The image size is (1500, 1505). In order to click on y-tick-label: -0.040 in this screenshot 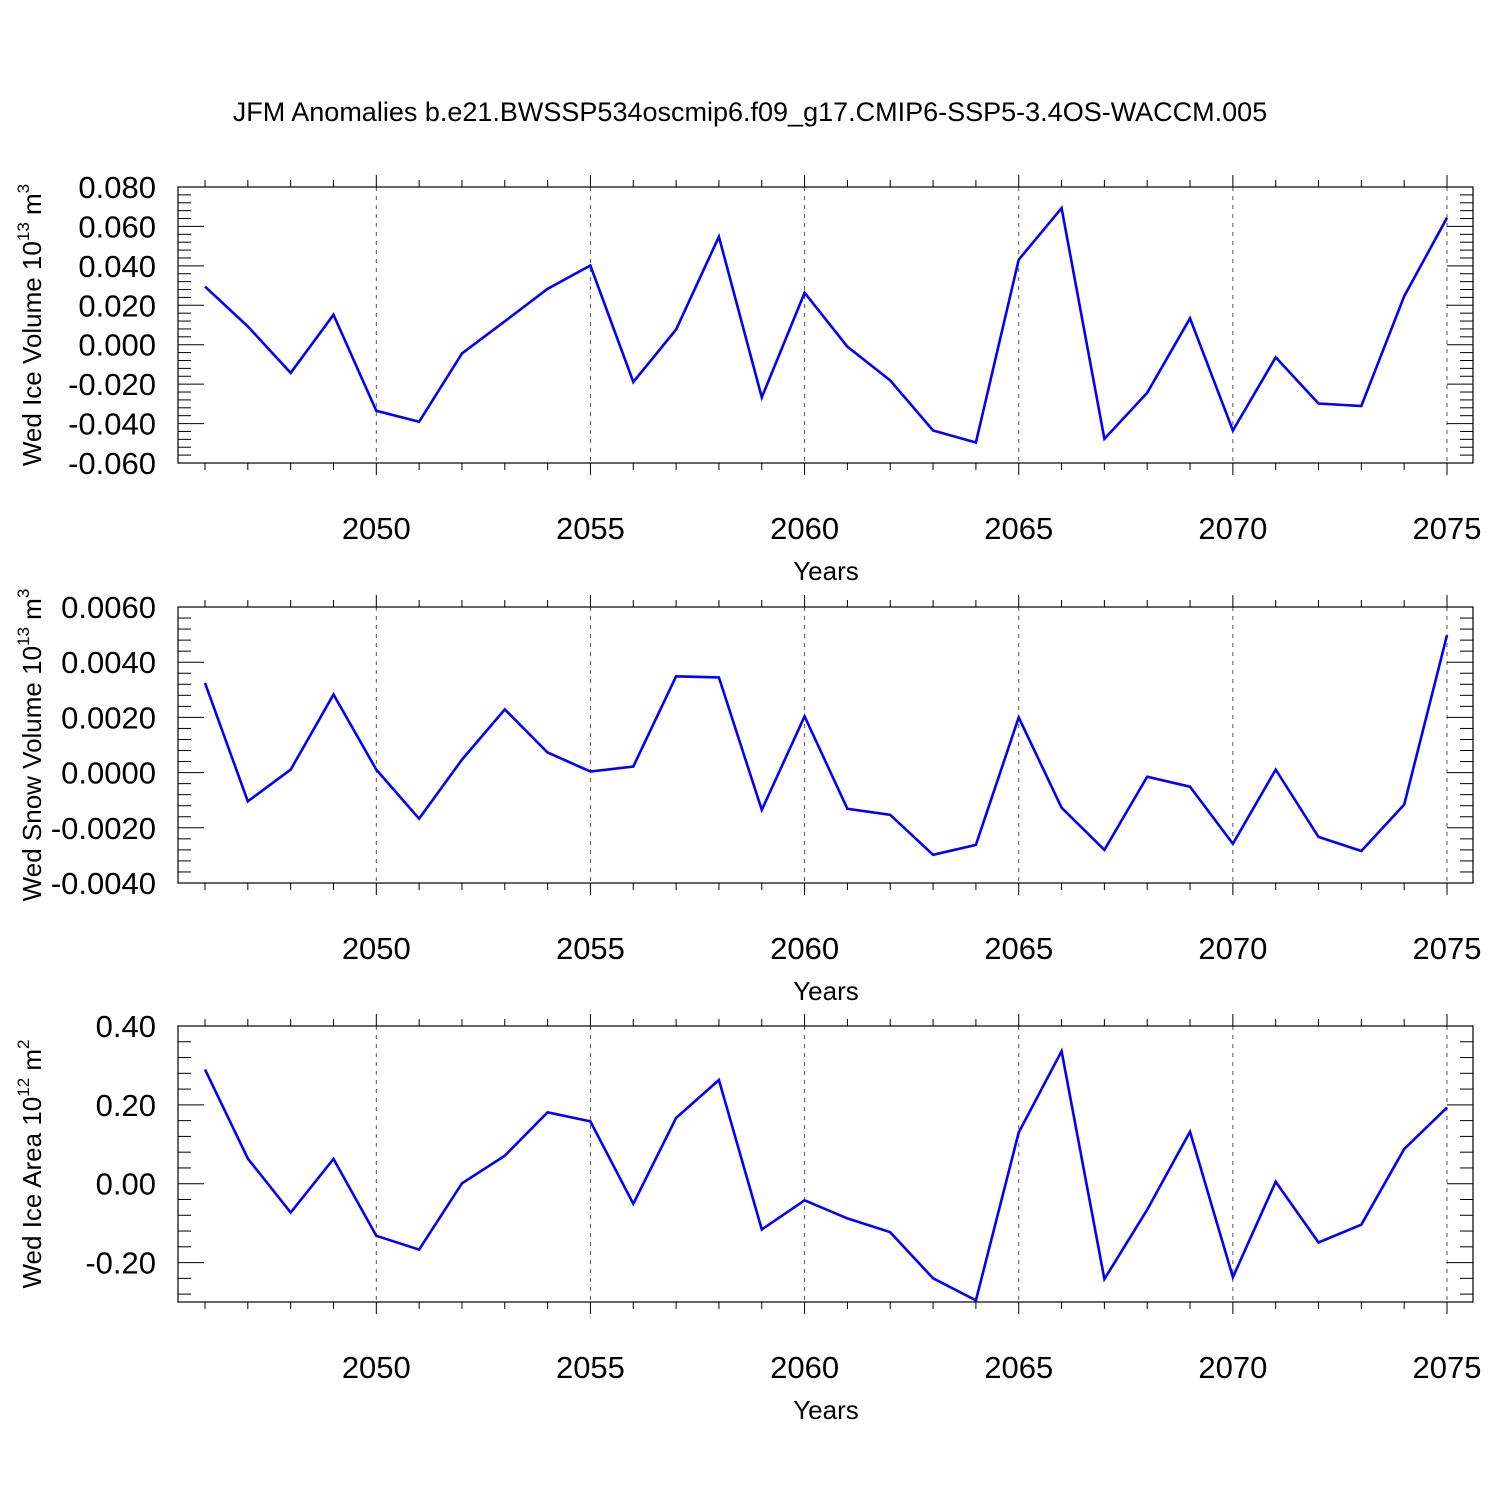, I will do `click(112, 424)`.